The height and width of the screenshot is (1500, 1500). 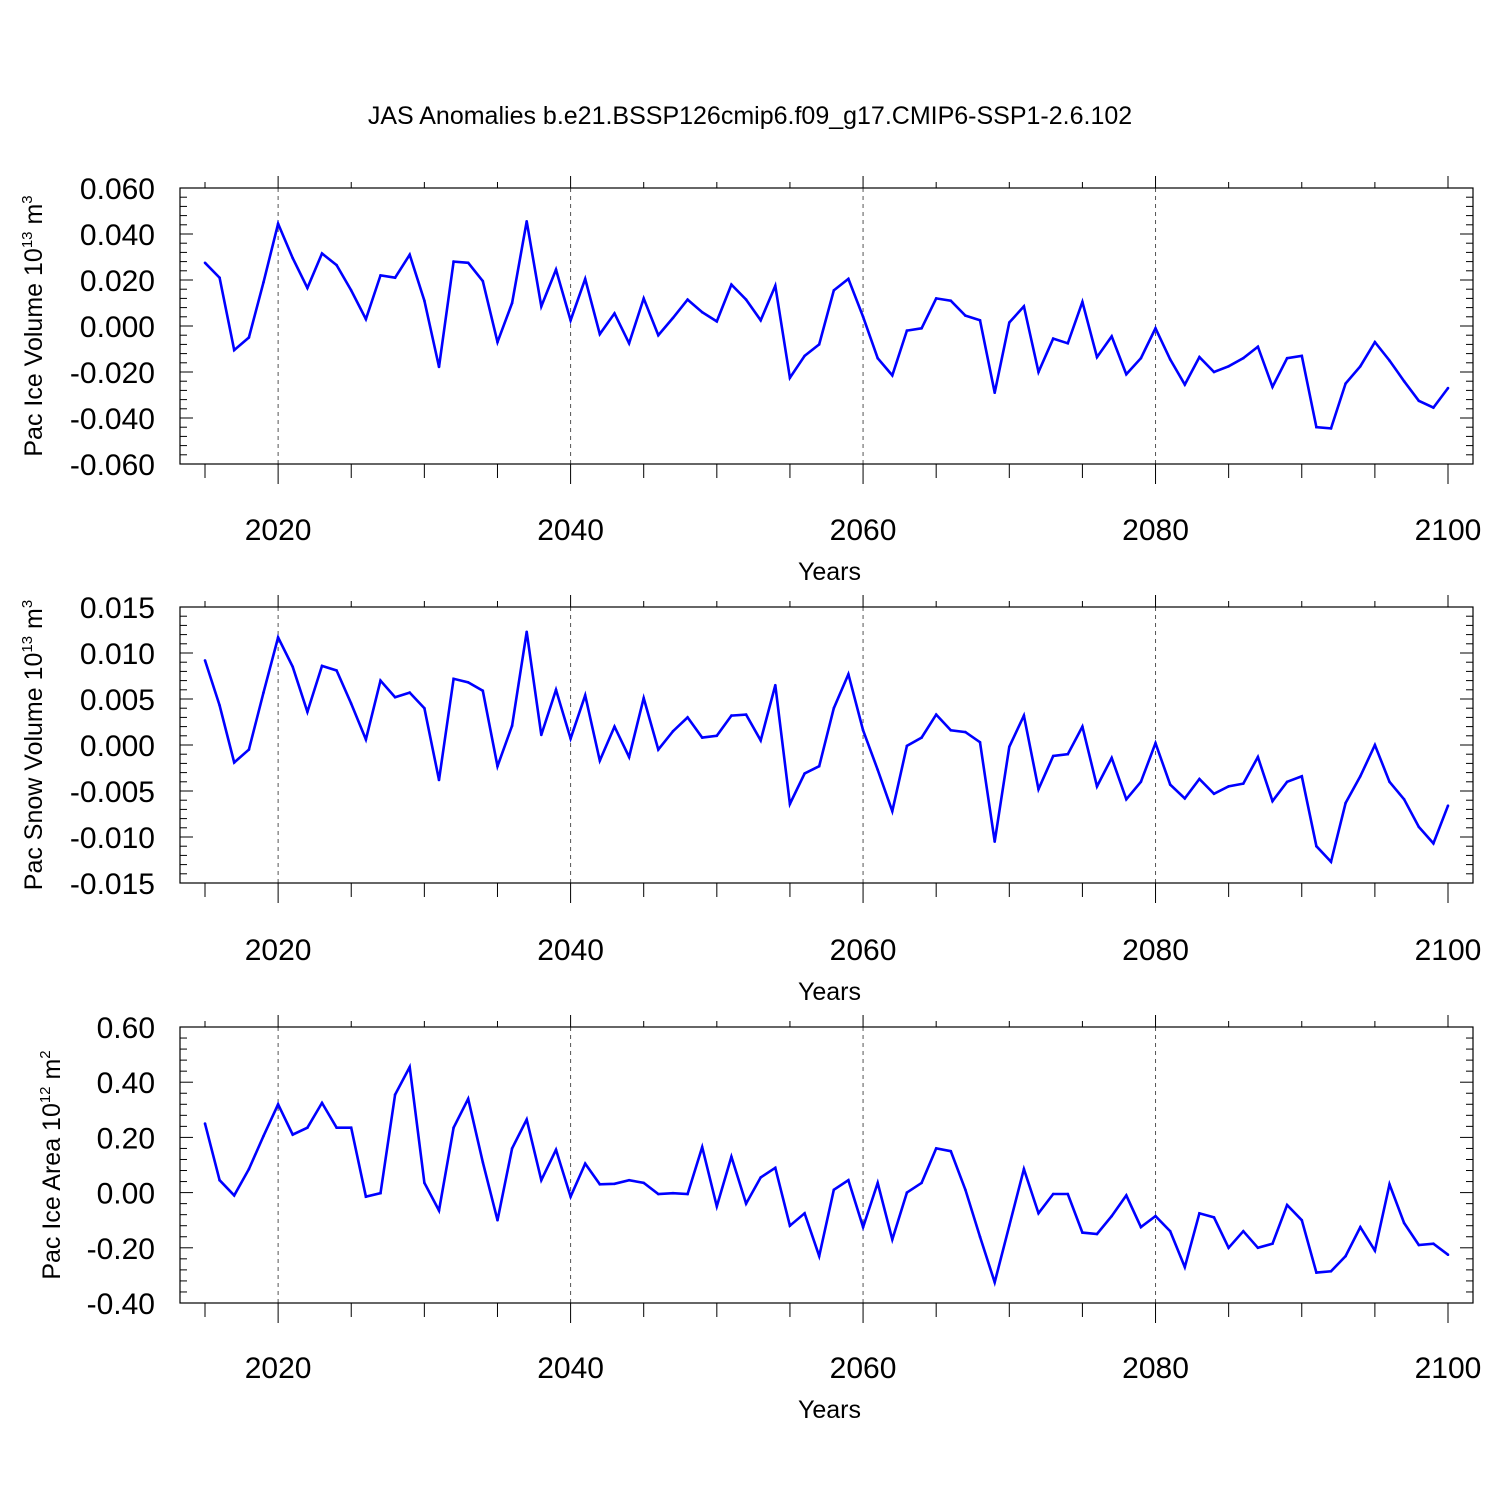 I want to click on y-tick-label: 0.040, so click(x=117, y=235).